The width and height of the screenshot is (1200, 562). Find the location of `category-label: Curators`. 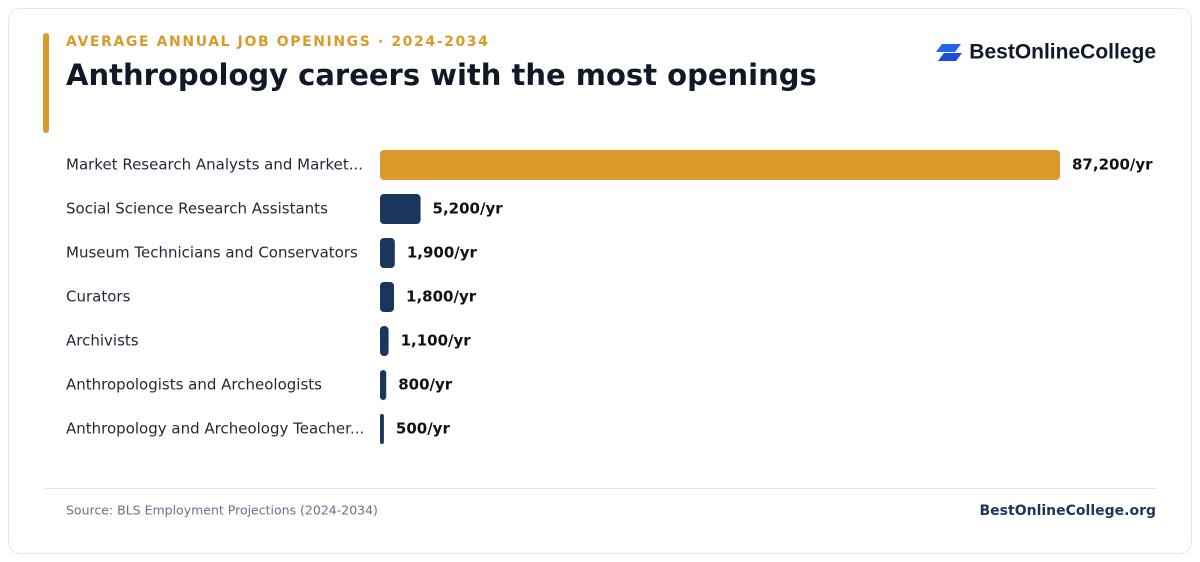

category-label: Curators is located at coordinates (98, 297).